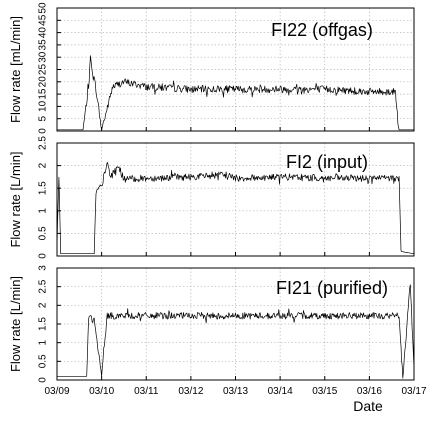 The height and width of the screenshot is (421, 436). What do you see at coordinates (43, 106) in the screenshot?
I see `y-tick-label: 10` at bounding box center [43, 106].